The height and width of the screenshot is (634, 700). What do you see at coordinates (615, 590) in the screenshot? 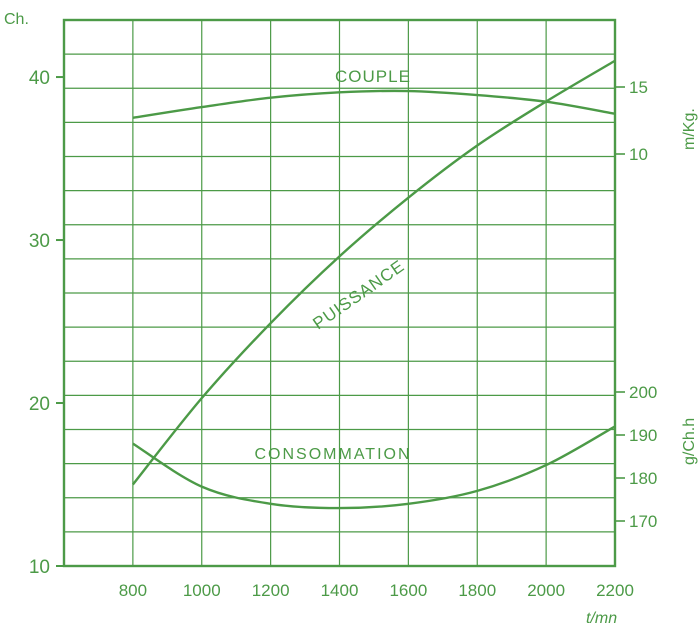
I see `x-tick-label: 2200` at bounding box center [615, 590].